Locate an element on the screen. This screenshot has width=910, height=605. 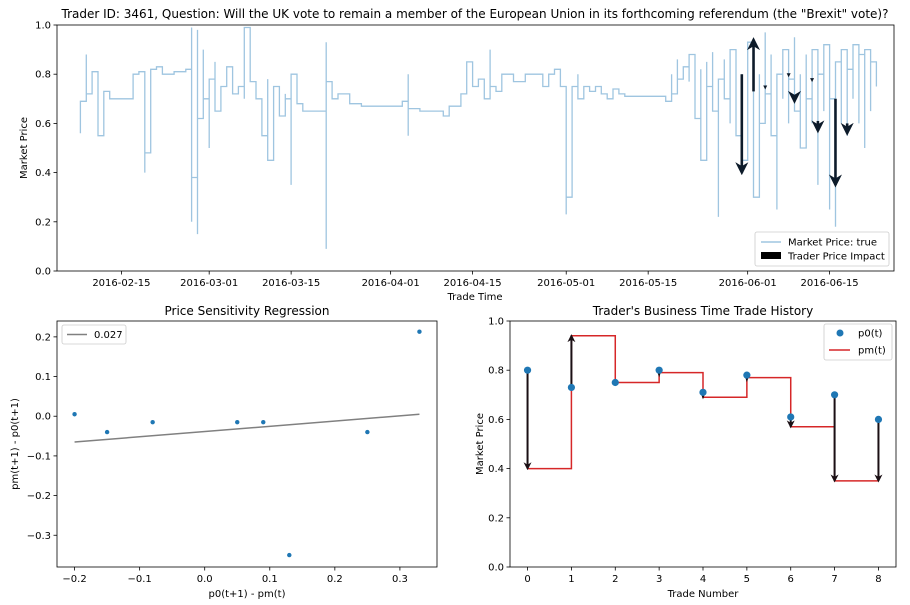
x-tick-label: 0.0 is located at coordinates (205, 579).